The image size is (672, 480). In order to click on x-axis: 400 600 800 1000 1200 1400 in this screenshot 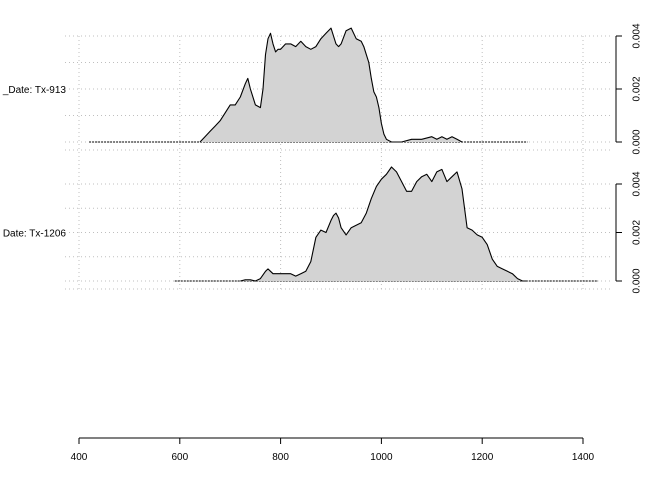, I will do `click(333, 450)`.